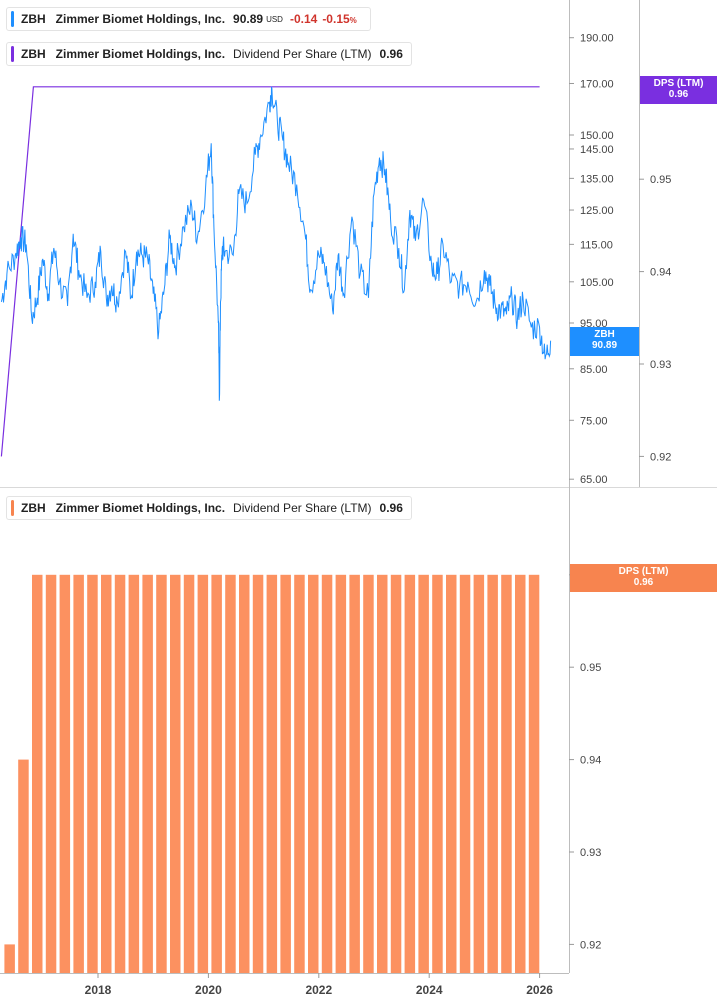 This screenshot has height=1005, width=717. Describe the element at coordinates (597, 39) in the screenshot. I see `price-tick-label: 190.00` at that location.